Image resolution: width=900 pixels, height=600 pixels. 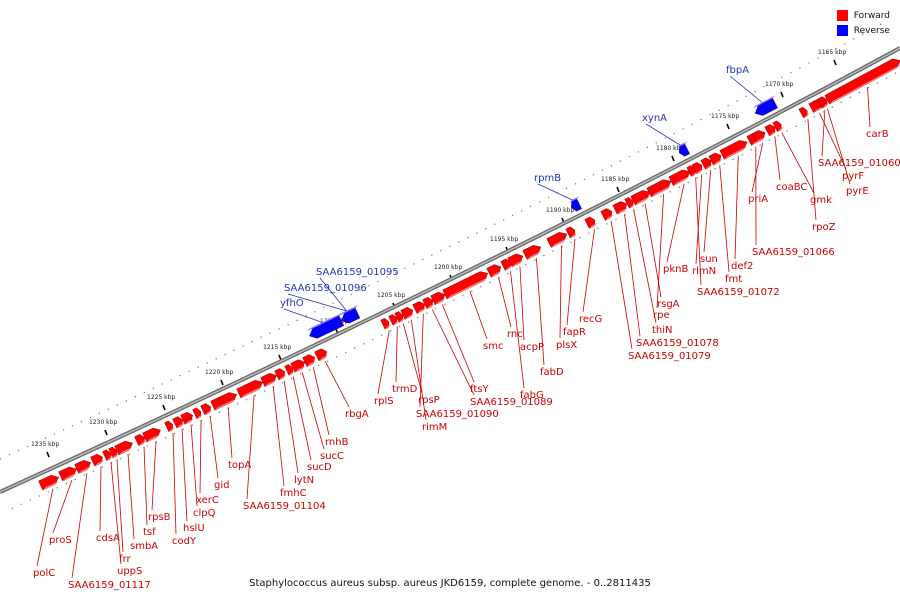 What do you see at coordinates (327, 327) in the screenshot?
I see `gene-yfho` at bounding box center [327, 327].